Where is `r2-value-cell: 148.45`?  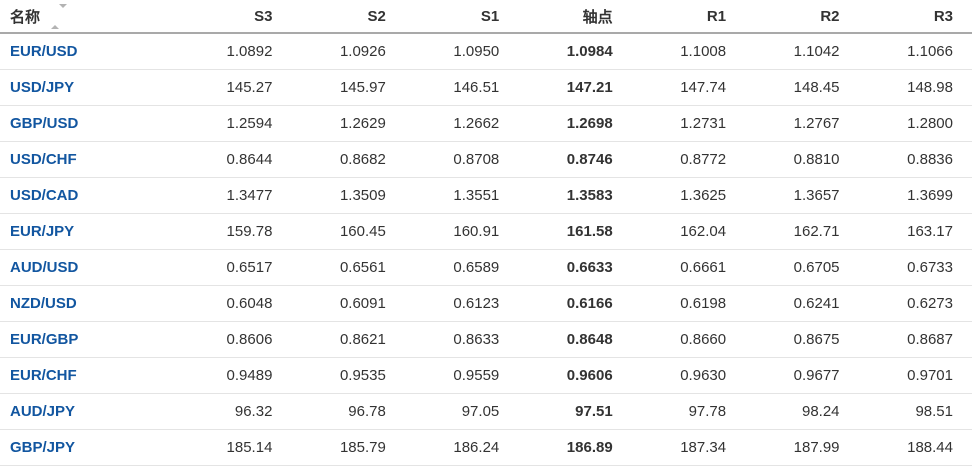 r2-value-cell: 148.45 is located at coordinates (802, 87).